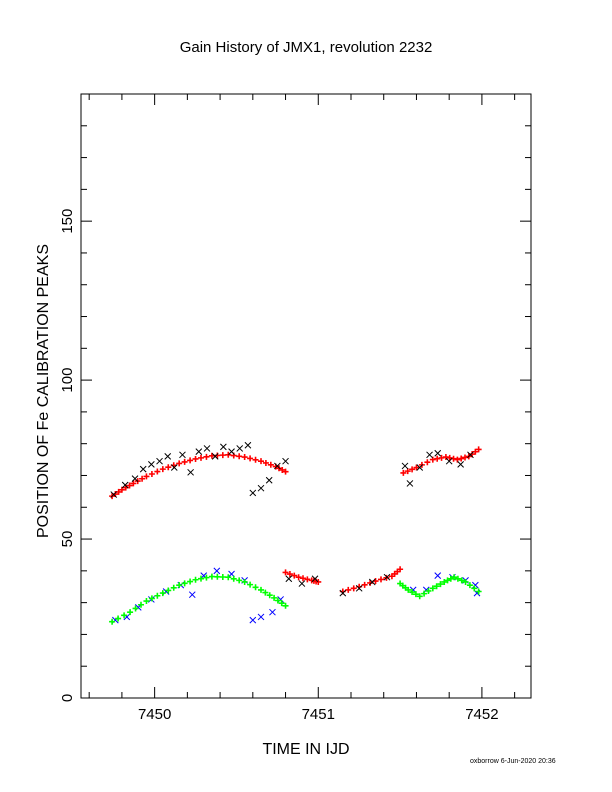 This screenshot has width=612, height=792. Describe the element at coordinates (513, 761) in the screenshot. I see `credit-footer: oxborrow 6-Jun-2020 20:36` at that location.